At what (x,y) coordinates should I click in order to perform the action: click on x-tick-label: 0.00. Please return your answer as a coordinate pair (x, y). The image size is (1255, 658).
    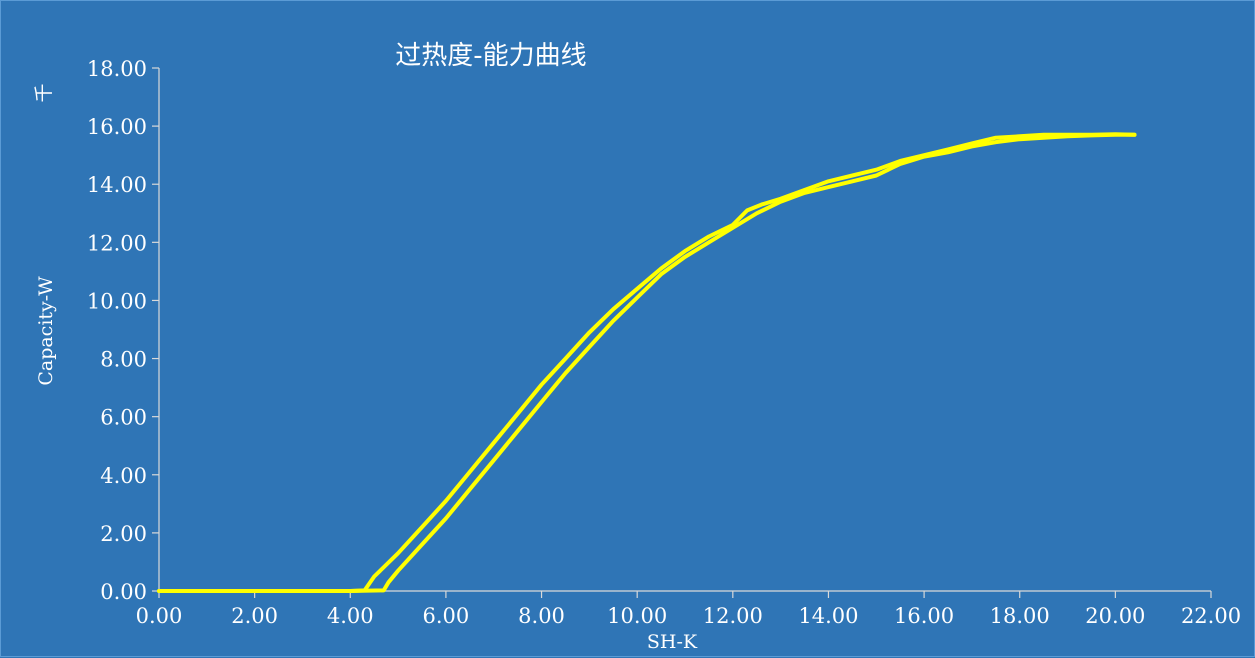
    Looking at the image, I should click on (159, 616).